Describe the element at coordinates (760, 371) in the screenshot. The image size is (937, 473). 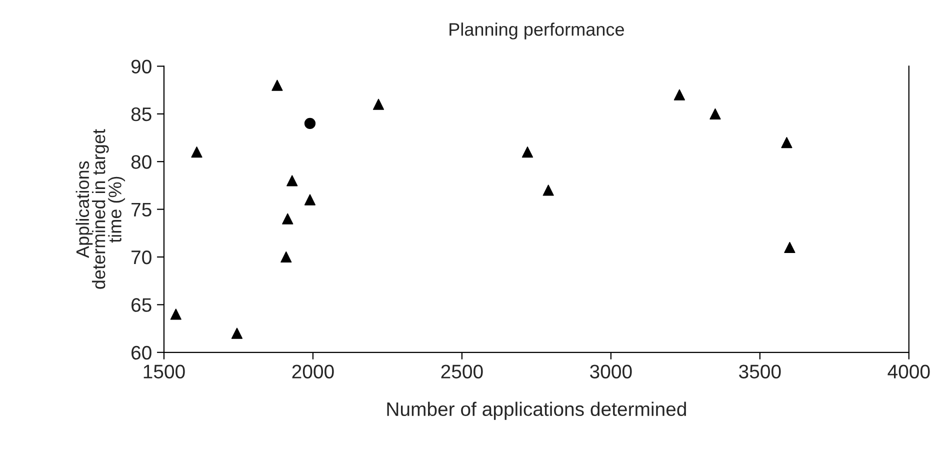
I see `x-tick-label: 3500` at that location.